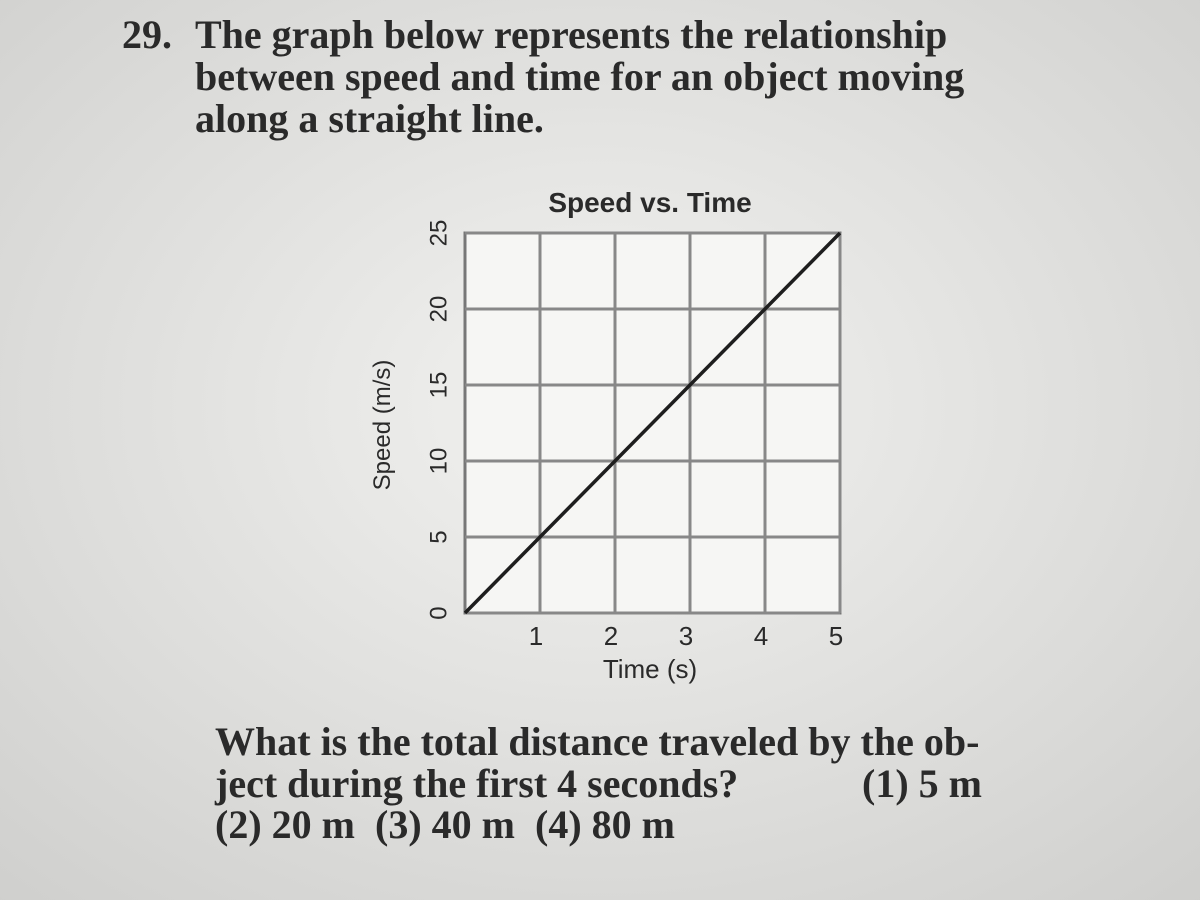 The image size is (1200, 900). I want to click on x-axis-label: Time (s), so click(650, 669).